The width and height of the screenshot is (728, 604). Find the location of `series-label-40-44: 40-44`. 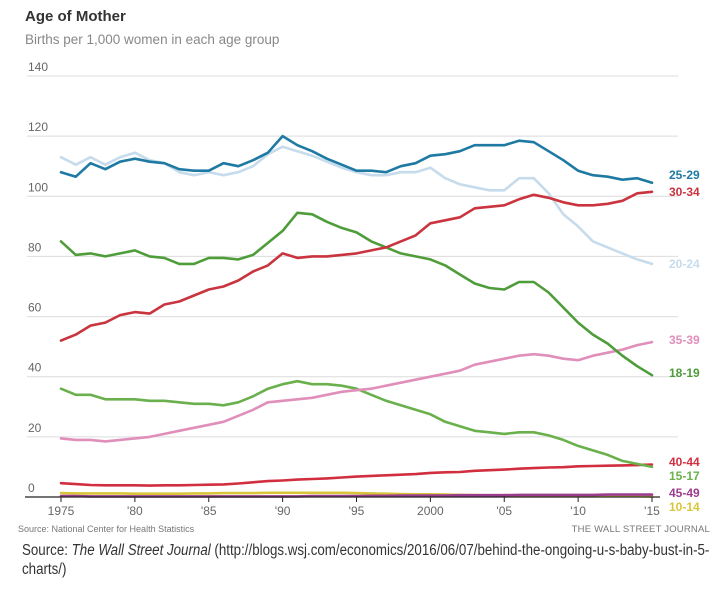

series-label-40-44: 40-44 is located at coordinates (684, 462).